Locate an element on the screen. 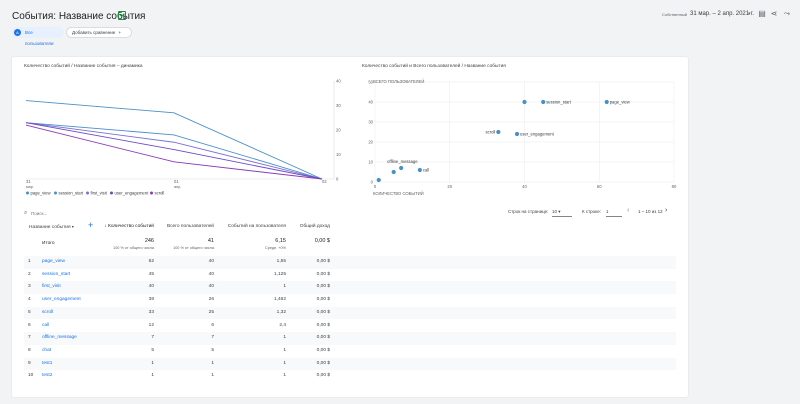  goto-row-input: 1 is located at coordinates (614, 212).